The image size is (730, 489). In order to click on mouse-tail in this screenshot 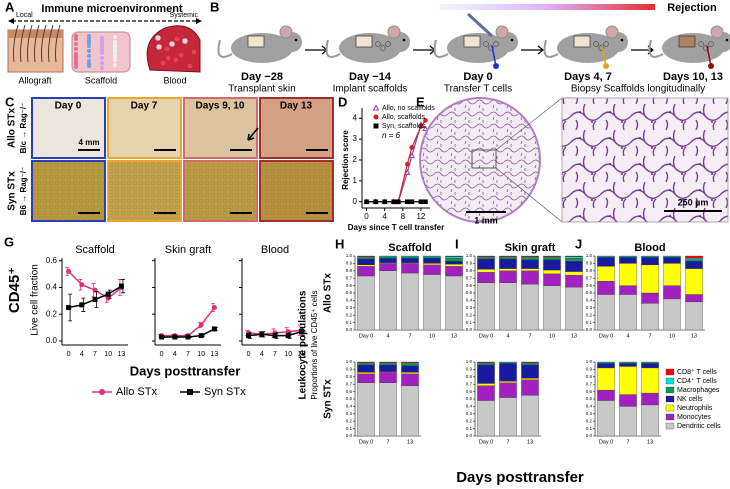, I will do `click(225, 48)`.